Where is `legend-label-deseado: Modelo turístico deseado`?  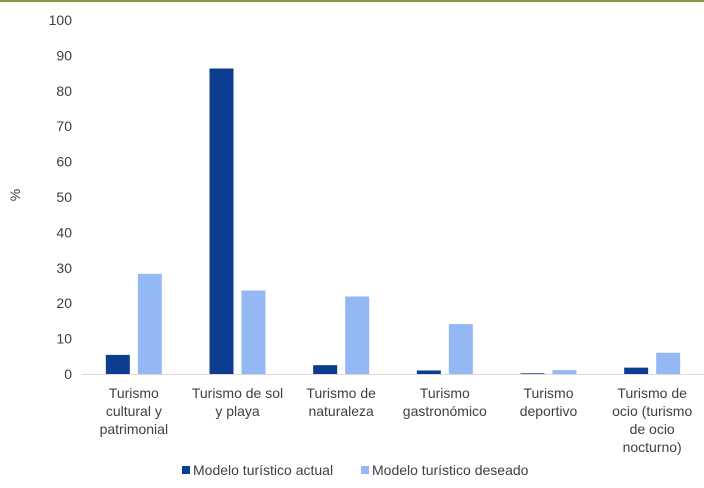 legend-label-deseado: Modelo turístico deseado is located at coordinates (450, 470).